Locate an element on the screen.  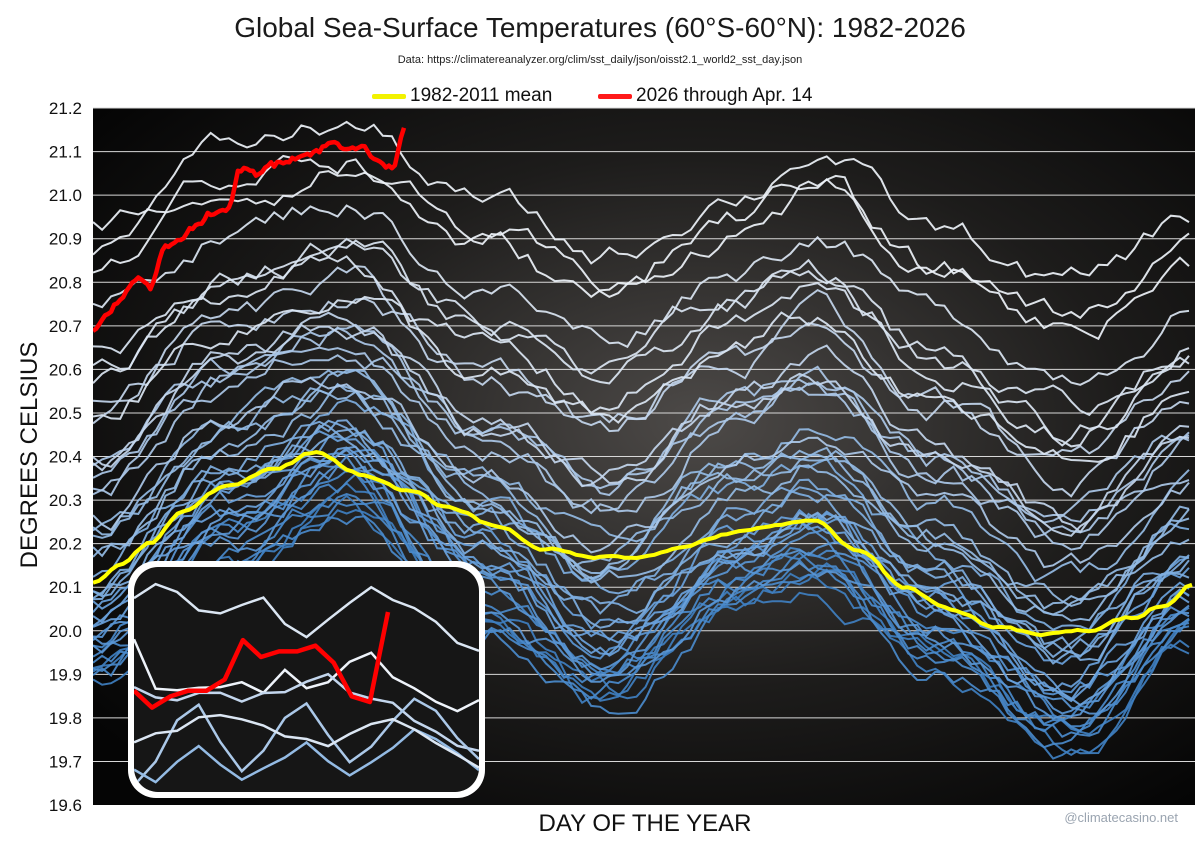
y-tick-label: 20.6 is located at coordinates (65, 369).